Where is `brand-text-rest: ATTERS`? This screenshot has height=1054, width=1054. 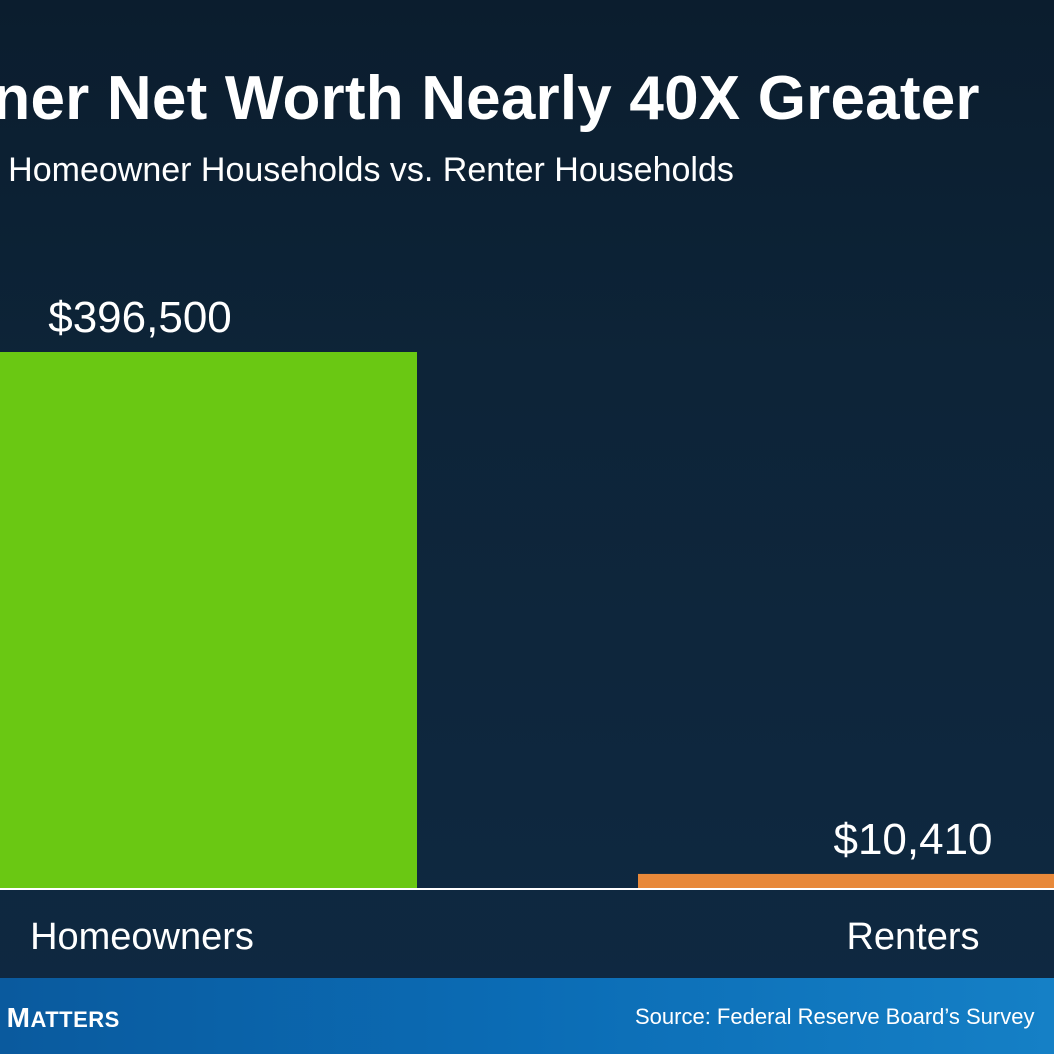 brand-text-rest: ATTERS is located at coordinates (75, 1019).